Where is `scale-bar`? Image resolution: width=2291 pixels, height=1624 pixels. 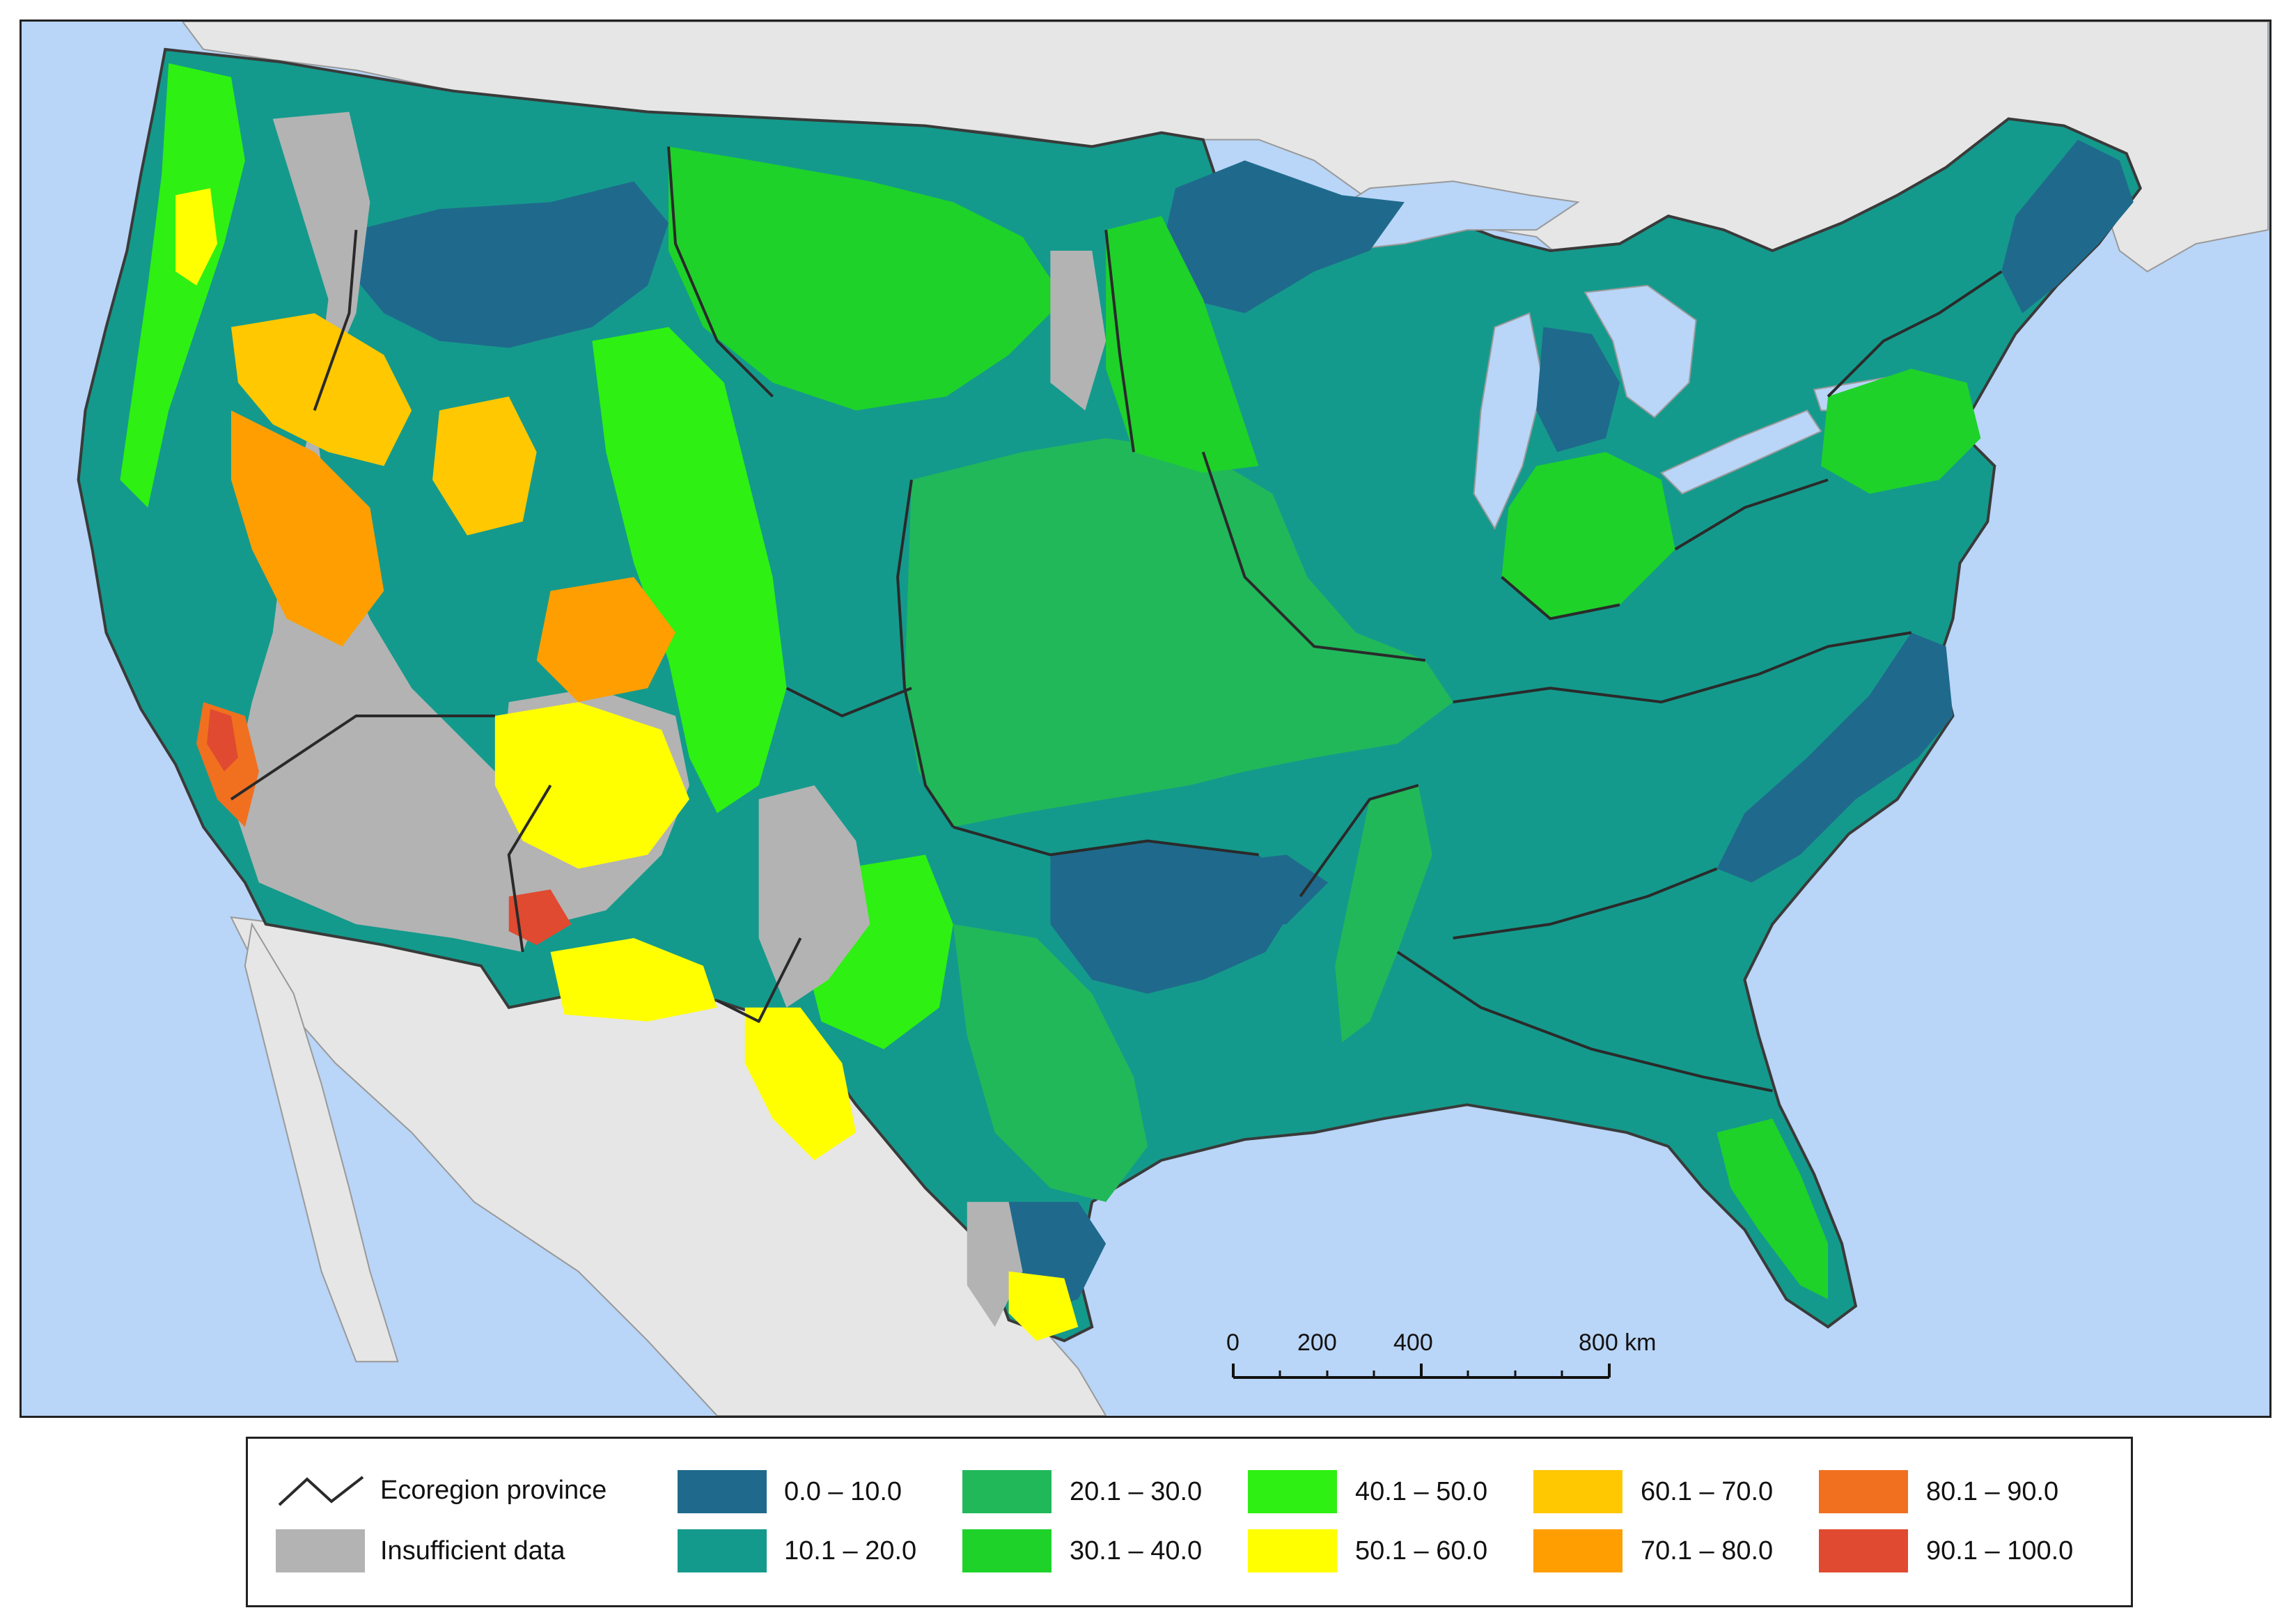 scale-bar is located at coordinates (1421, 1371).